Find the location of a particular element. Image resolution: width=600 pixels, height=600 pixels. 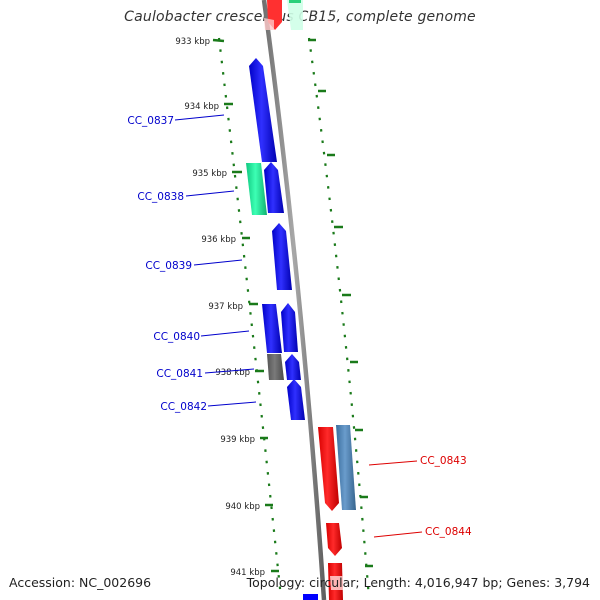

gene-cc-0837-b is located at coordinates (274, 187).